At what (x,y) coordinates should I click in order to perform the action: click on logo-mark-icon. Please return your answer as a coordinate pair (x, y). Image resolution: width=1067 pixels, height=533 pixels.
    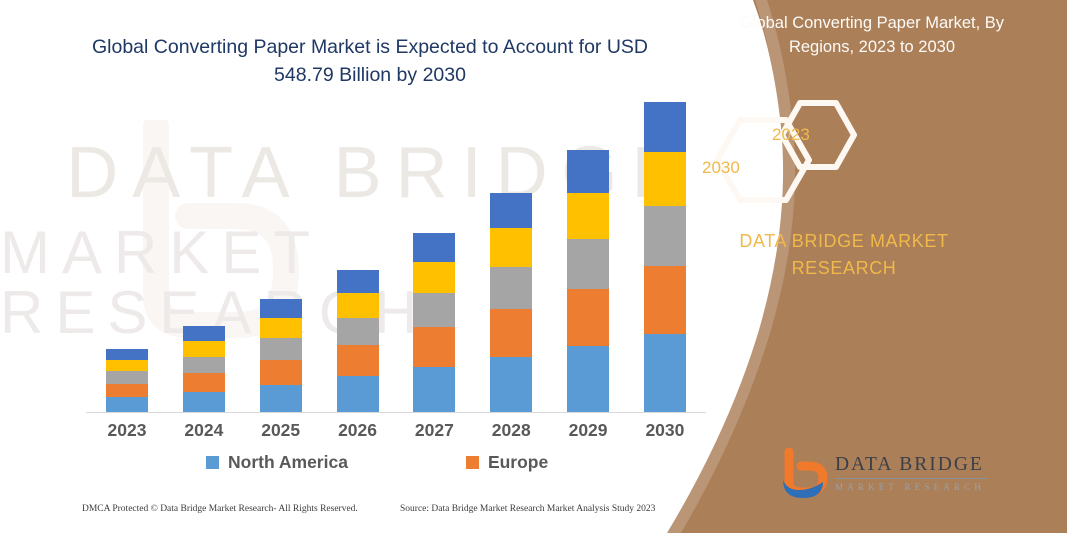
    Looking at the image, I should click on (805, 472).